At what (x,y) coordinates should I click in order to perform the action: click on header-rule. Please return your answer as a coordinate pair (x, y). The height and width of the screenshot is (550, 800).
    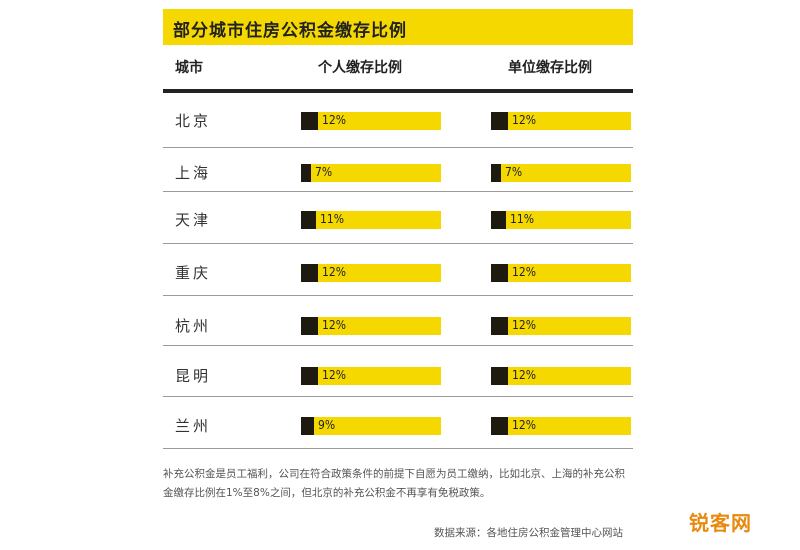
    Looking at the image, I should click on (398, 91).